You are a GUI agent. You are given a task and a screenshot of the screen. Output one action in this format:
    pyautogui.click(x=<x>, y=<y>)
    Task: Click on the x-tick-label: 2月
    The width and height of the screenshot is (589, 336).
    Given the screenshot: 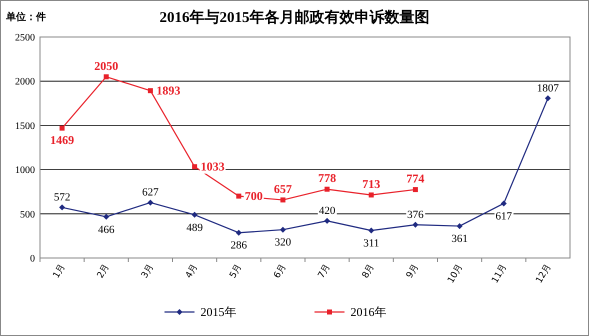 What is the action you would take?
    pyautogui.click(x=104, y=271)
    